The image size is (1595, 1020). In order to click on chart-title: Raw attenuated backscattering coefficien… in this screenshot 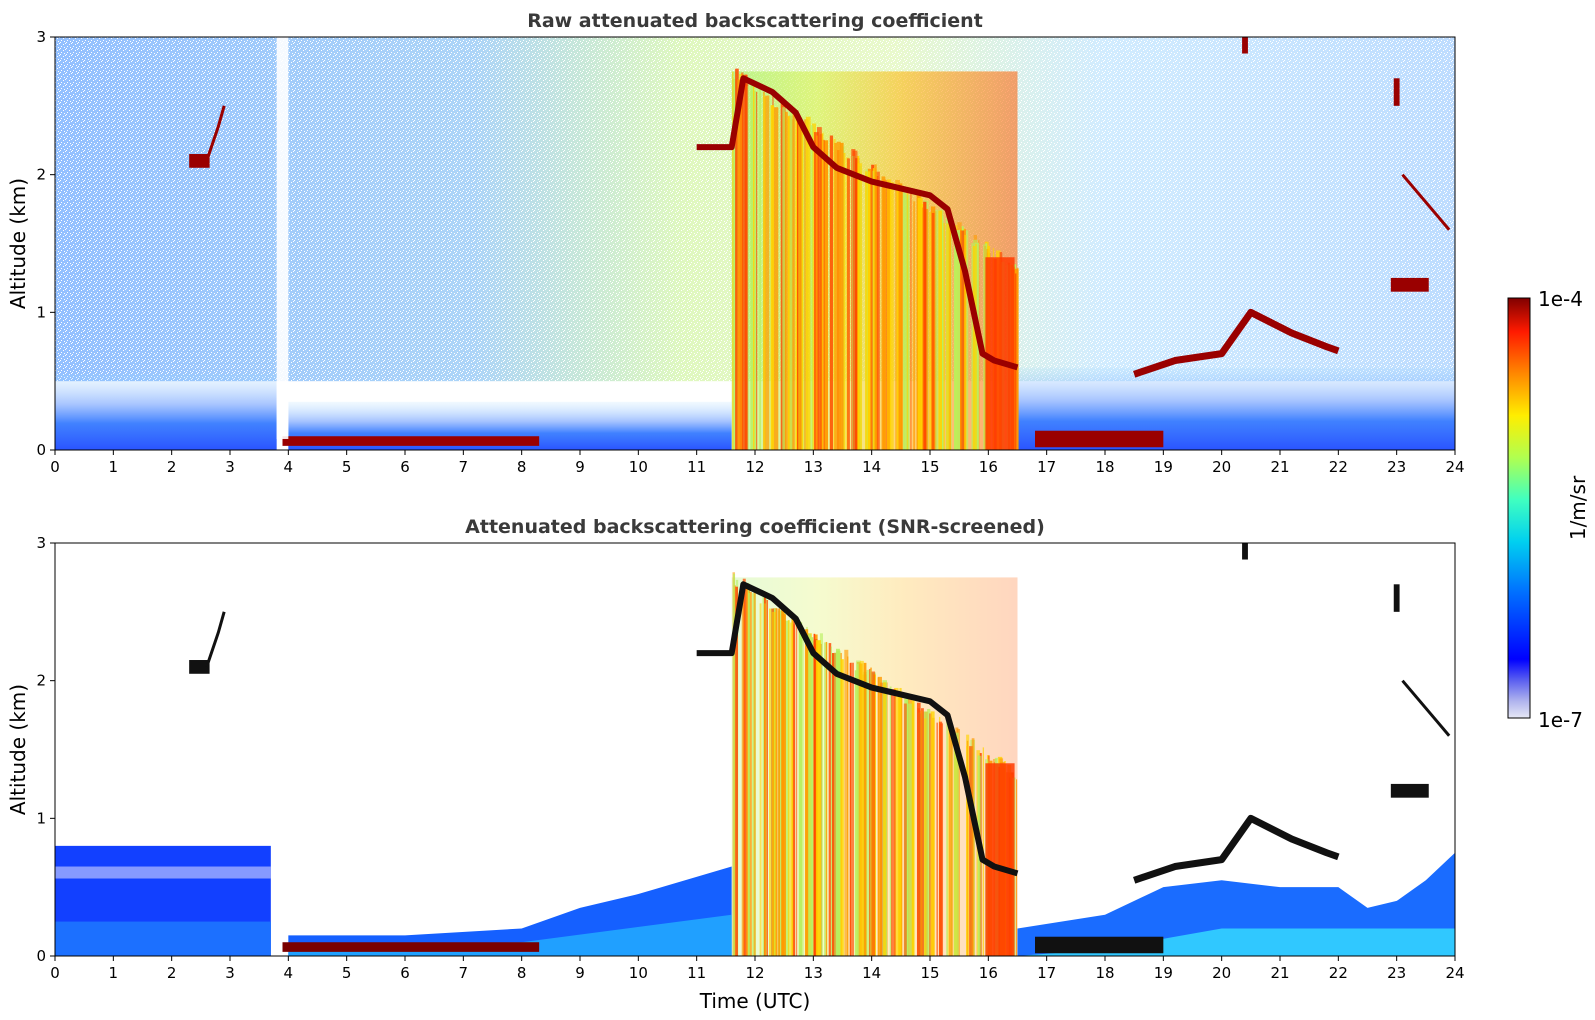, I will do `click(755, 21)`.